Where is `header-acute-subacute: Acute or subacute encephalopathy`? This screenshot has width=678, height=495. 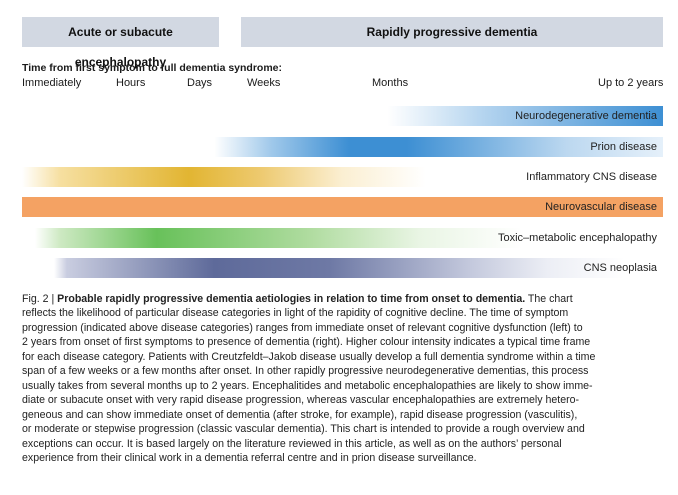 header-acute-subacute: Acute or subacute encephalopathy is located at coordinates (120, 43).